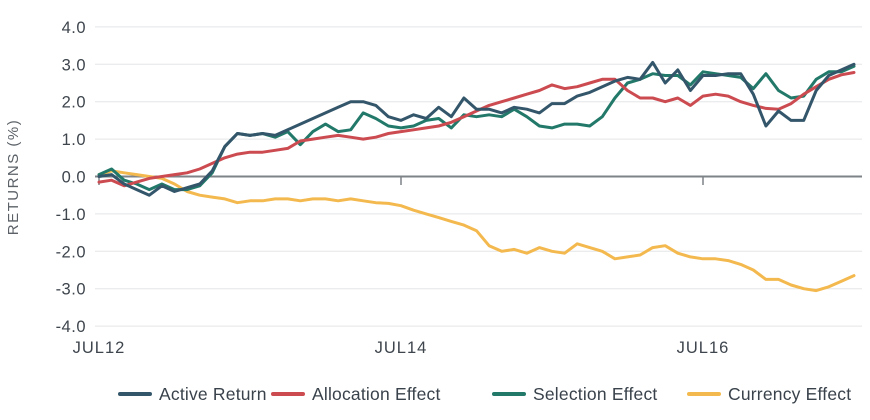 Image resolution: width=870 pixels, height=420 pixels. What do you see at coordinates (74, 140) in the screenshot?
I see `y-tick-label: 1.0` at bounding box center [74, 140].